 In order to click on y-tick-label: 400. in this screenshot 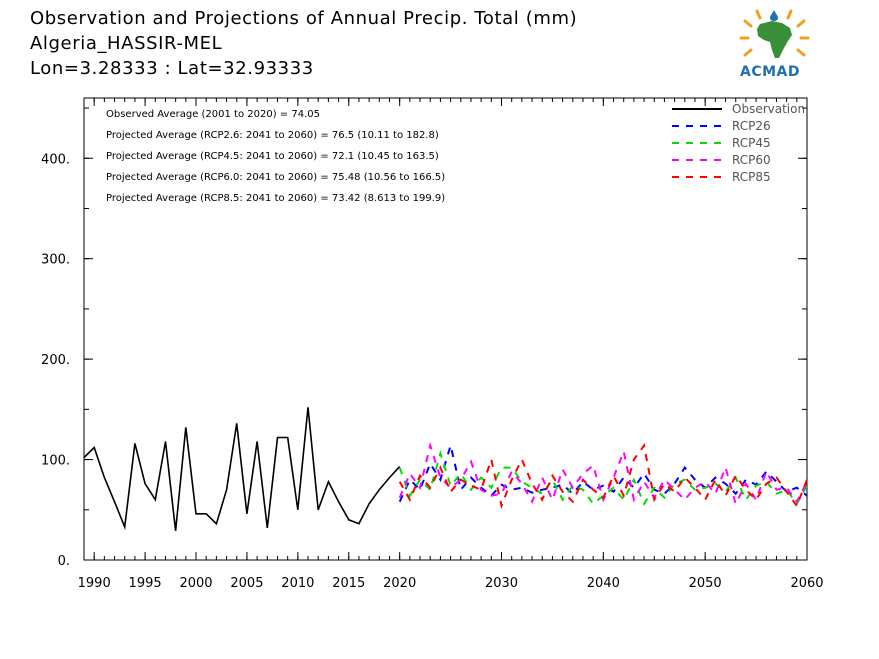, I will do `click(55, 159)`.